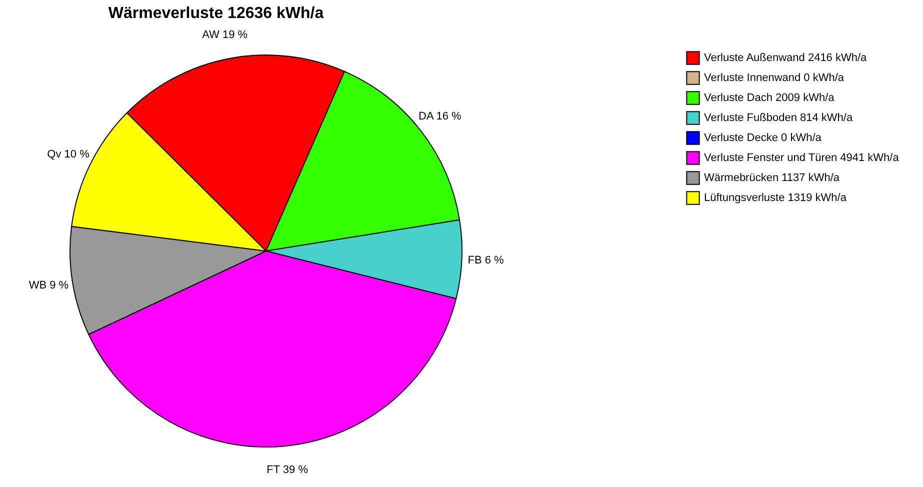 The image size is (923, 487). I want to click on legend-label: Verluste Decke 0 kWh/a, so click(763, 138).